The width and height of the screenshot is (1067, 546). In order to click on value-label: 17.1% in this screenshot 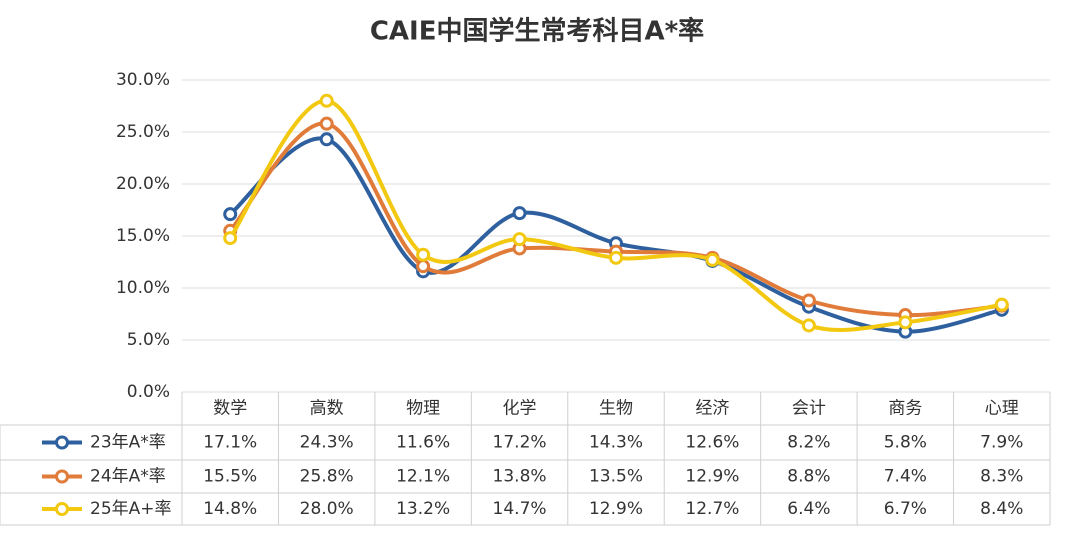, I will do `click(230, 443)`.